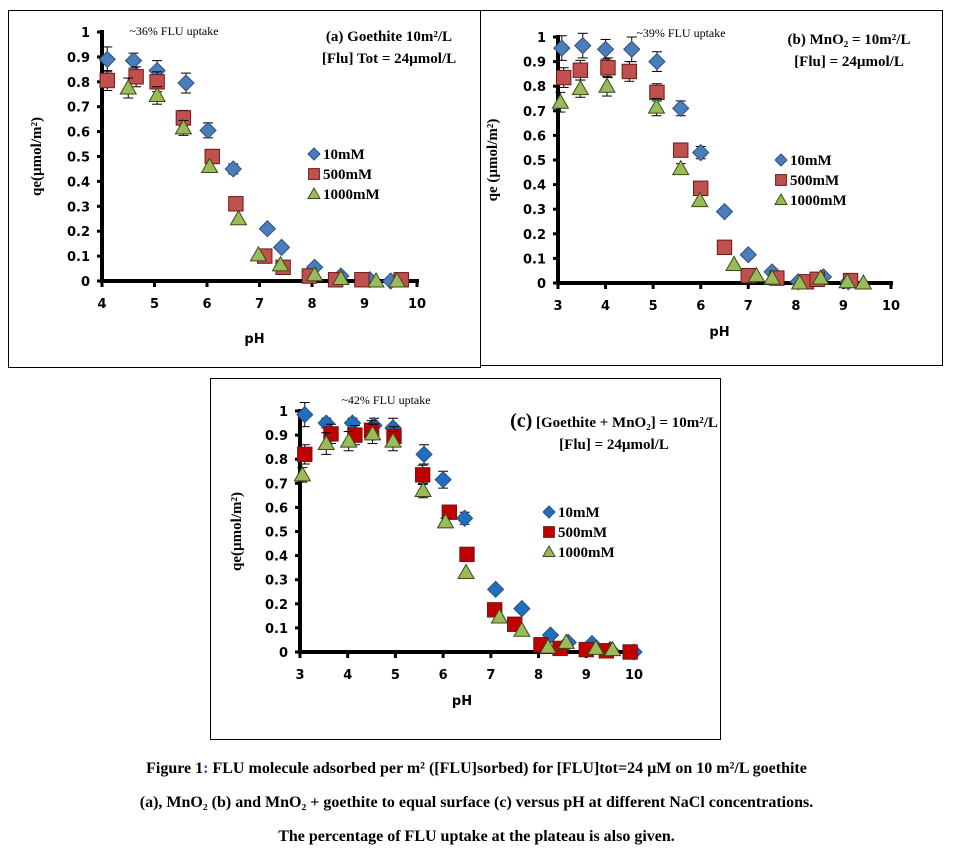 The width and height of the screenshot is (953, 857). I want to click on uptake-annotation: ~36% FLU uptake, so click(173, 31).